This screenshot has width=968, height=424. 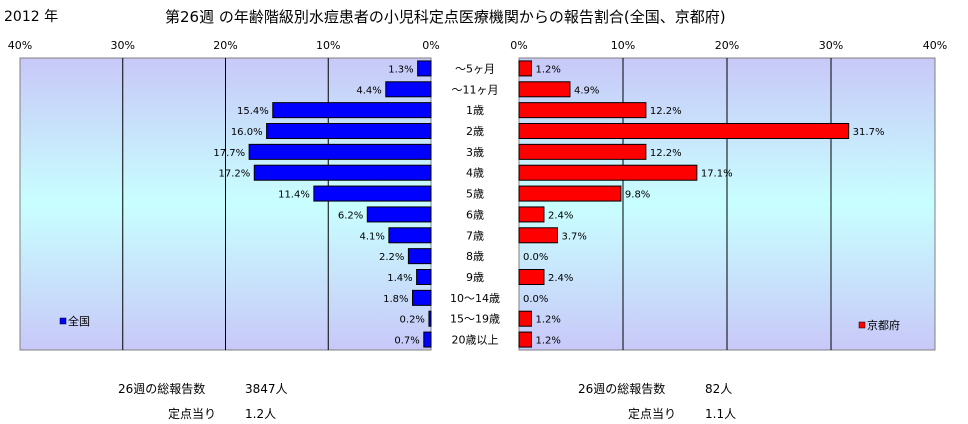 What do you see at coordinates (717, 174) in the screenshot?
I see `kyoto-data-label: 17.1%` at bounding box center [717, 174].